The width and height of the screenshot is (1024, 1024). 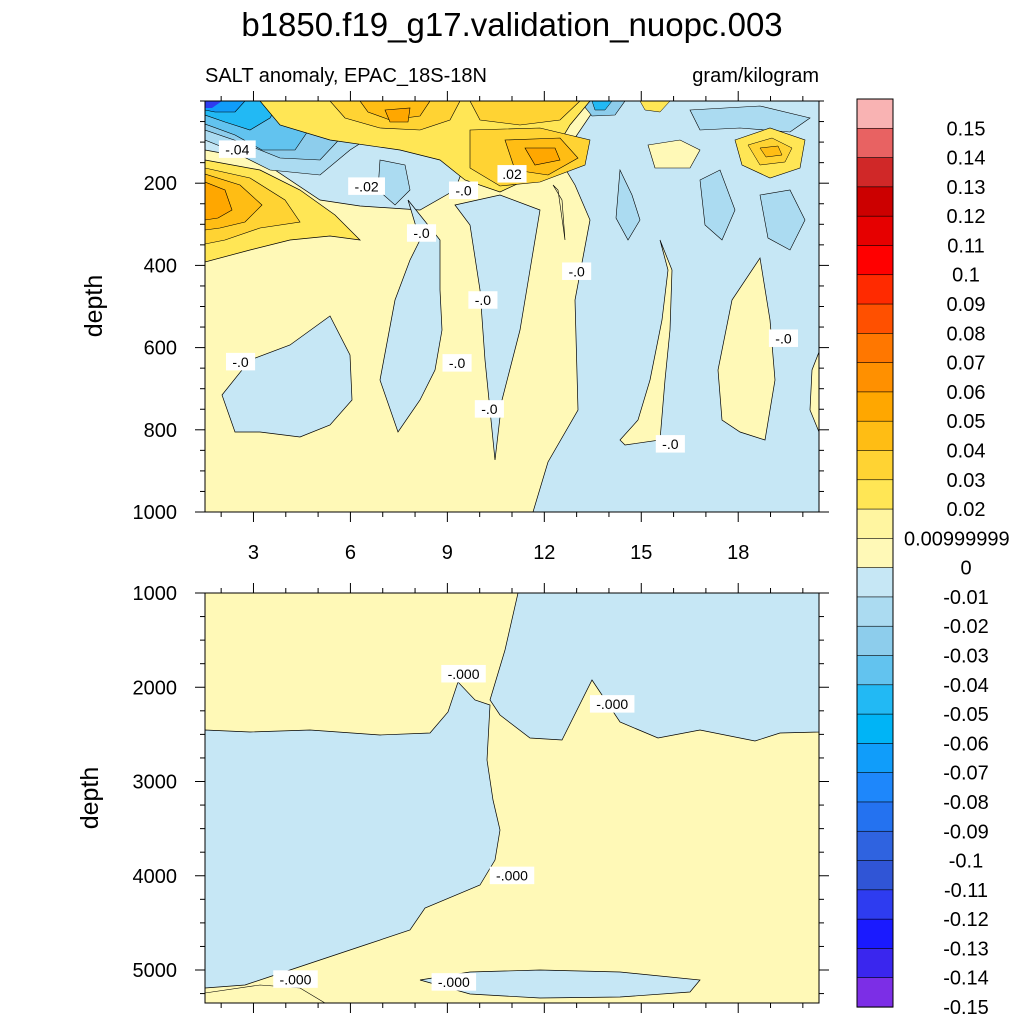 What do you see at coordinates (966, 949) in the screenshot?
I see `colorbar-label: -0.13` at bounding box center [966, 949].